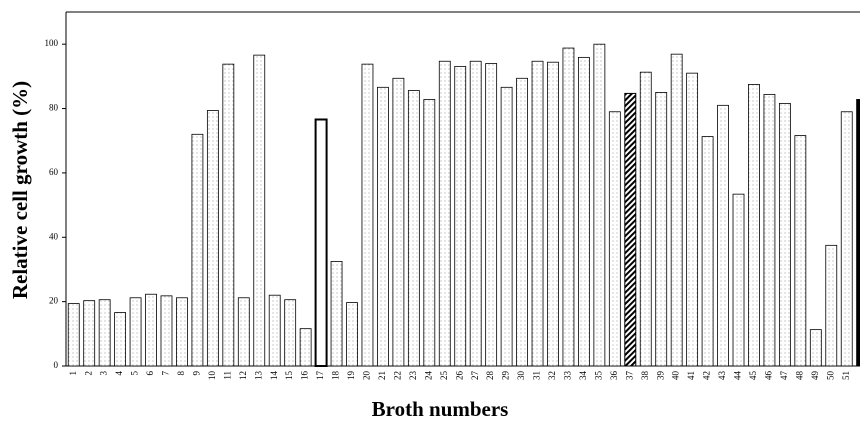 The height and width of the screenshot is (427, 860). Describe the element at coordinates (54, 301) in the screenshot. I see `y-tick-label: 20` at that location.